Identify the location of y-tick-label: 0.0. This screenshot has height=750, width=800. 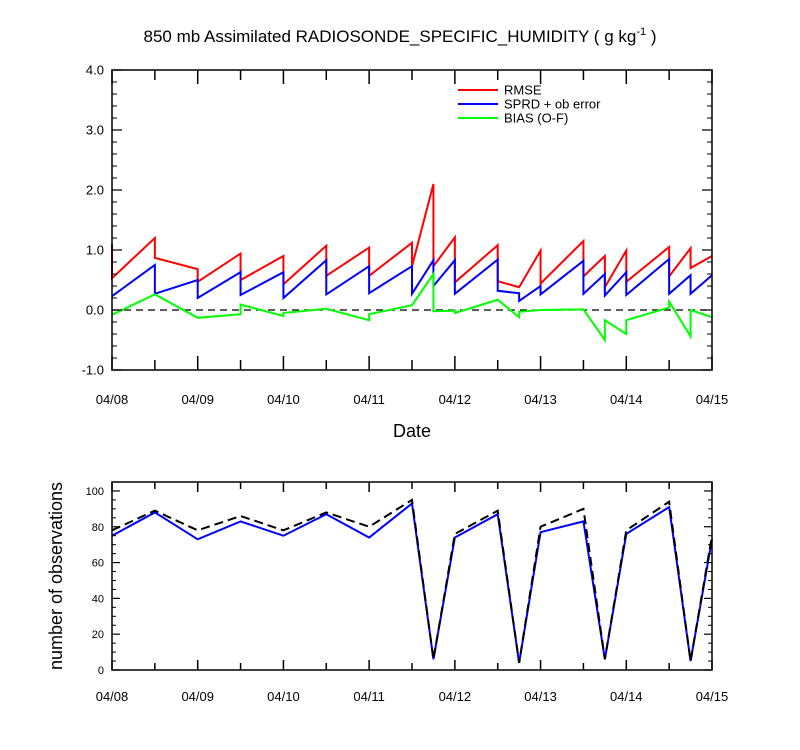
(95, 310).